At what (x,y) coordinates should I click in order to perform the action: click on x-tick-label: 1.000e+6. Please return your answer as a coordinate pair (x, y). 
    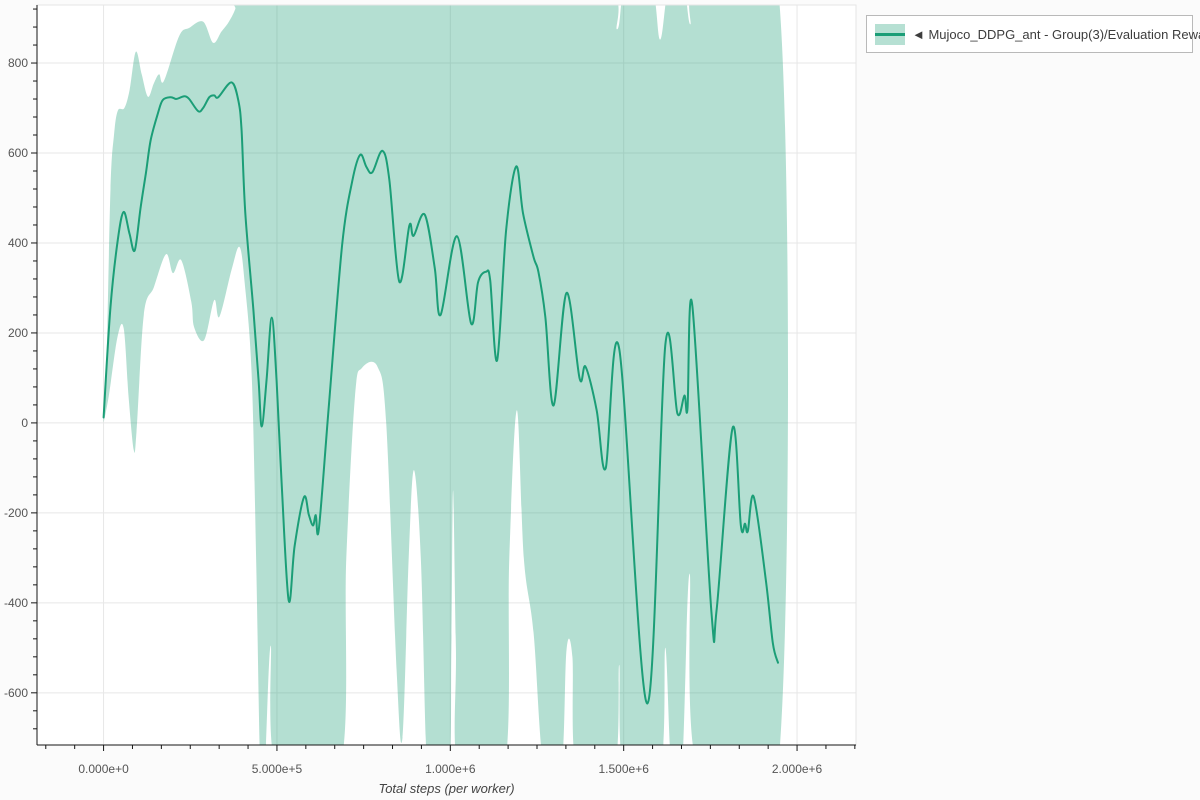
    Looking at the image, I should click on (450, 769).